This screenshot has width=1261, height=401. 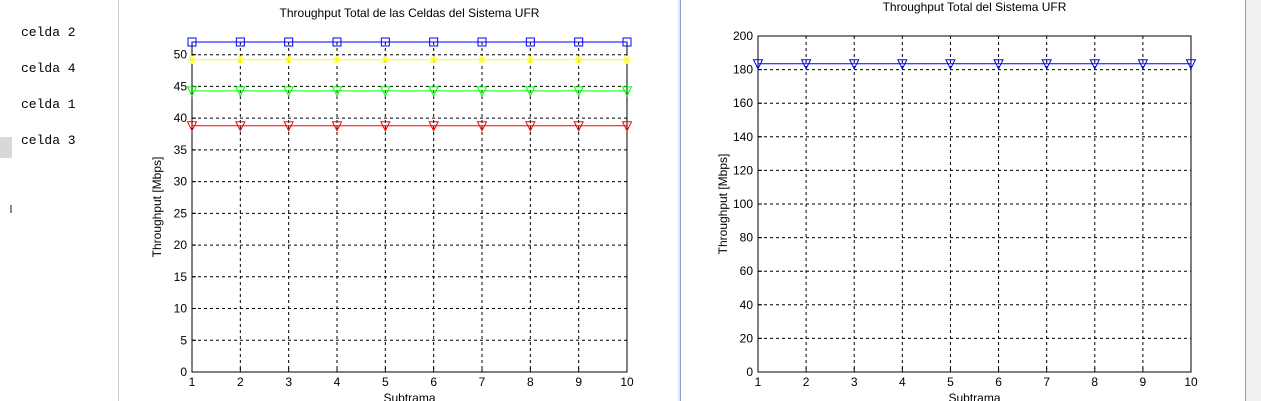 I want to click on cell-list-item: celda 4, so click(x=48, y=68).